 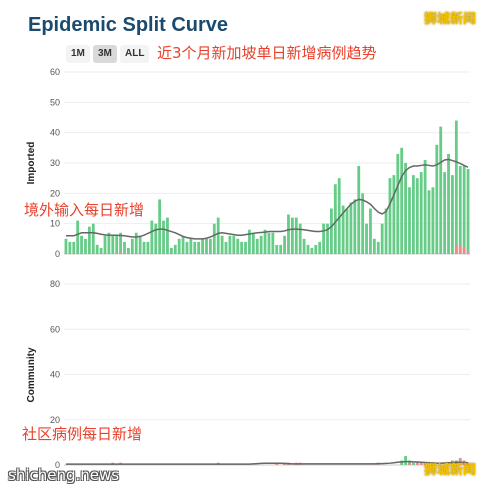 What do you see at coordinates (57, 254) in the screenshot?
I see `imported-ytick-label: 0` at bounding box center [57, 254].